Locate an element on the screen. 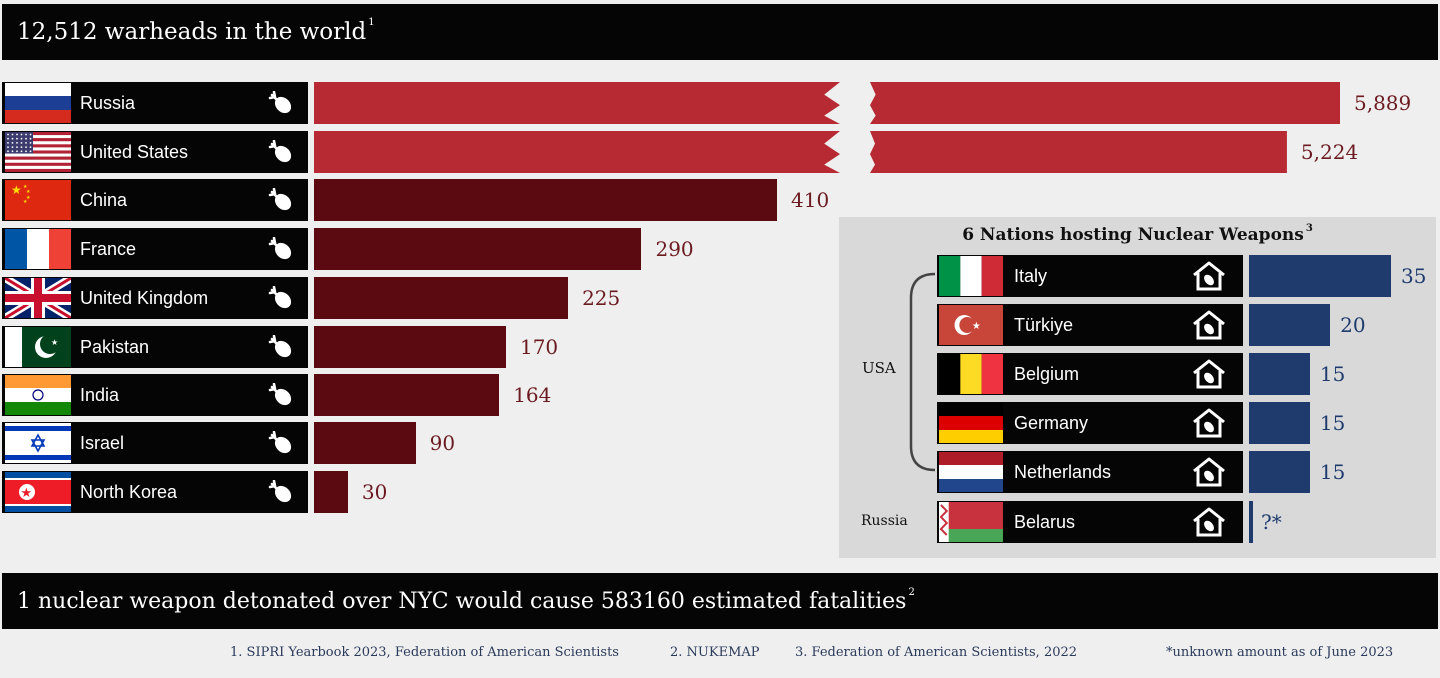 The height and width of the screenshot is (678, 1440). country-label-india: India is located at coordinates (155, 395).